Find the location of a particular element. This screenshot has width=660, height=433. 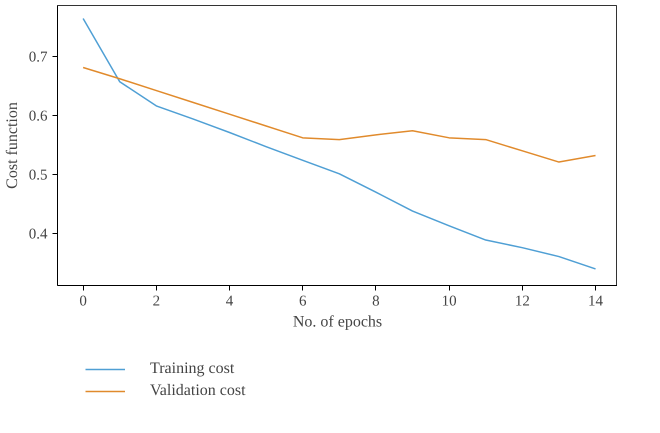

x-tick-label: 2 is located at coordinates (156, 302).